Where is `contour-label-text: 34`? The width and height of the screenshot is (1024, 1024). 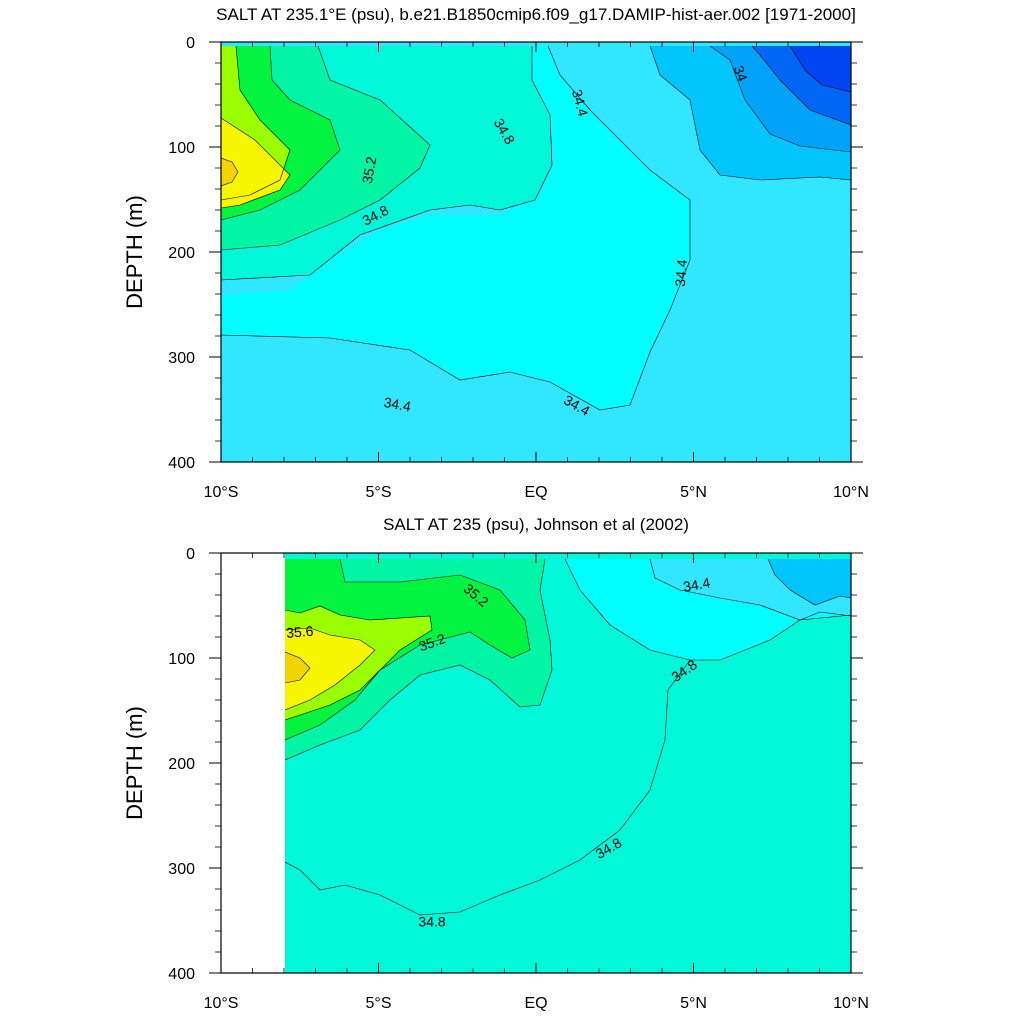
contour-label-text: 34 is located at coordinates (741, 73).